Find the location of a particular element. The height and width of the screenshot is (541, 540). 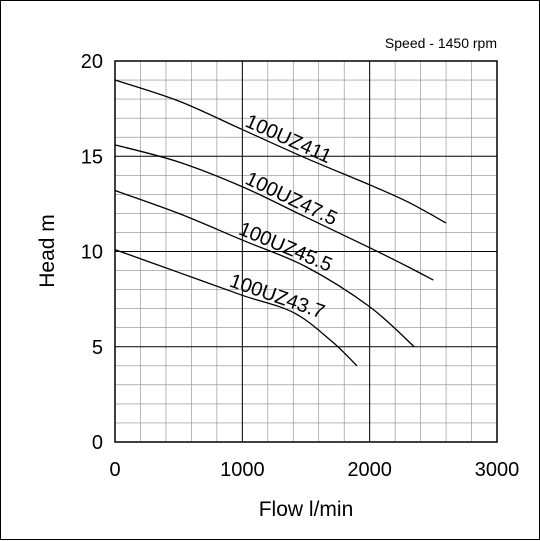

curve-label-100uz43-7: 100UZ43.7 is located at coordinates (277, 296).